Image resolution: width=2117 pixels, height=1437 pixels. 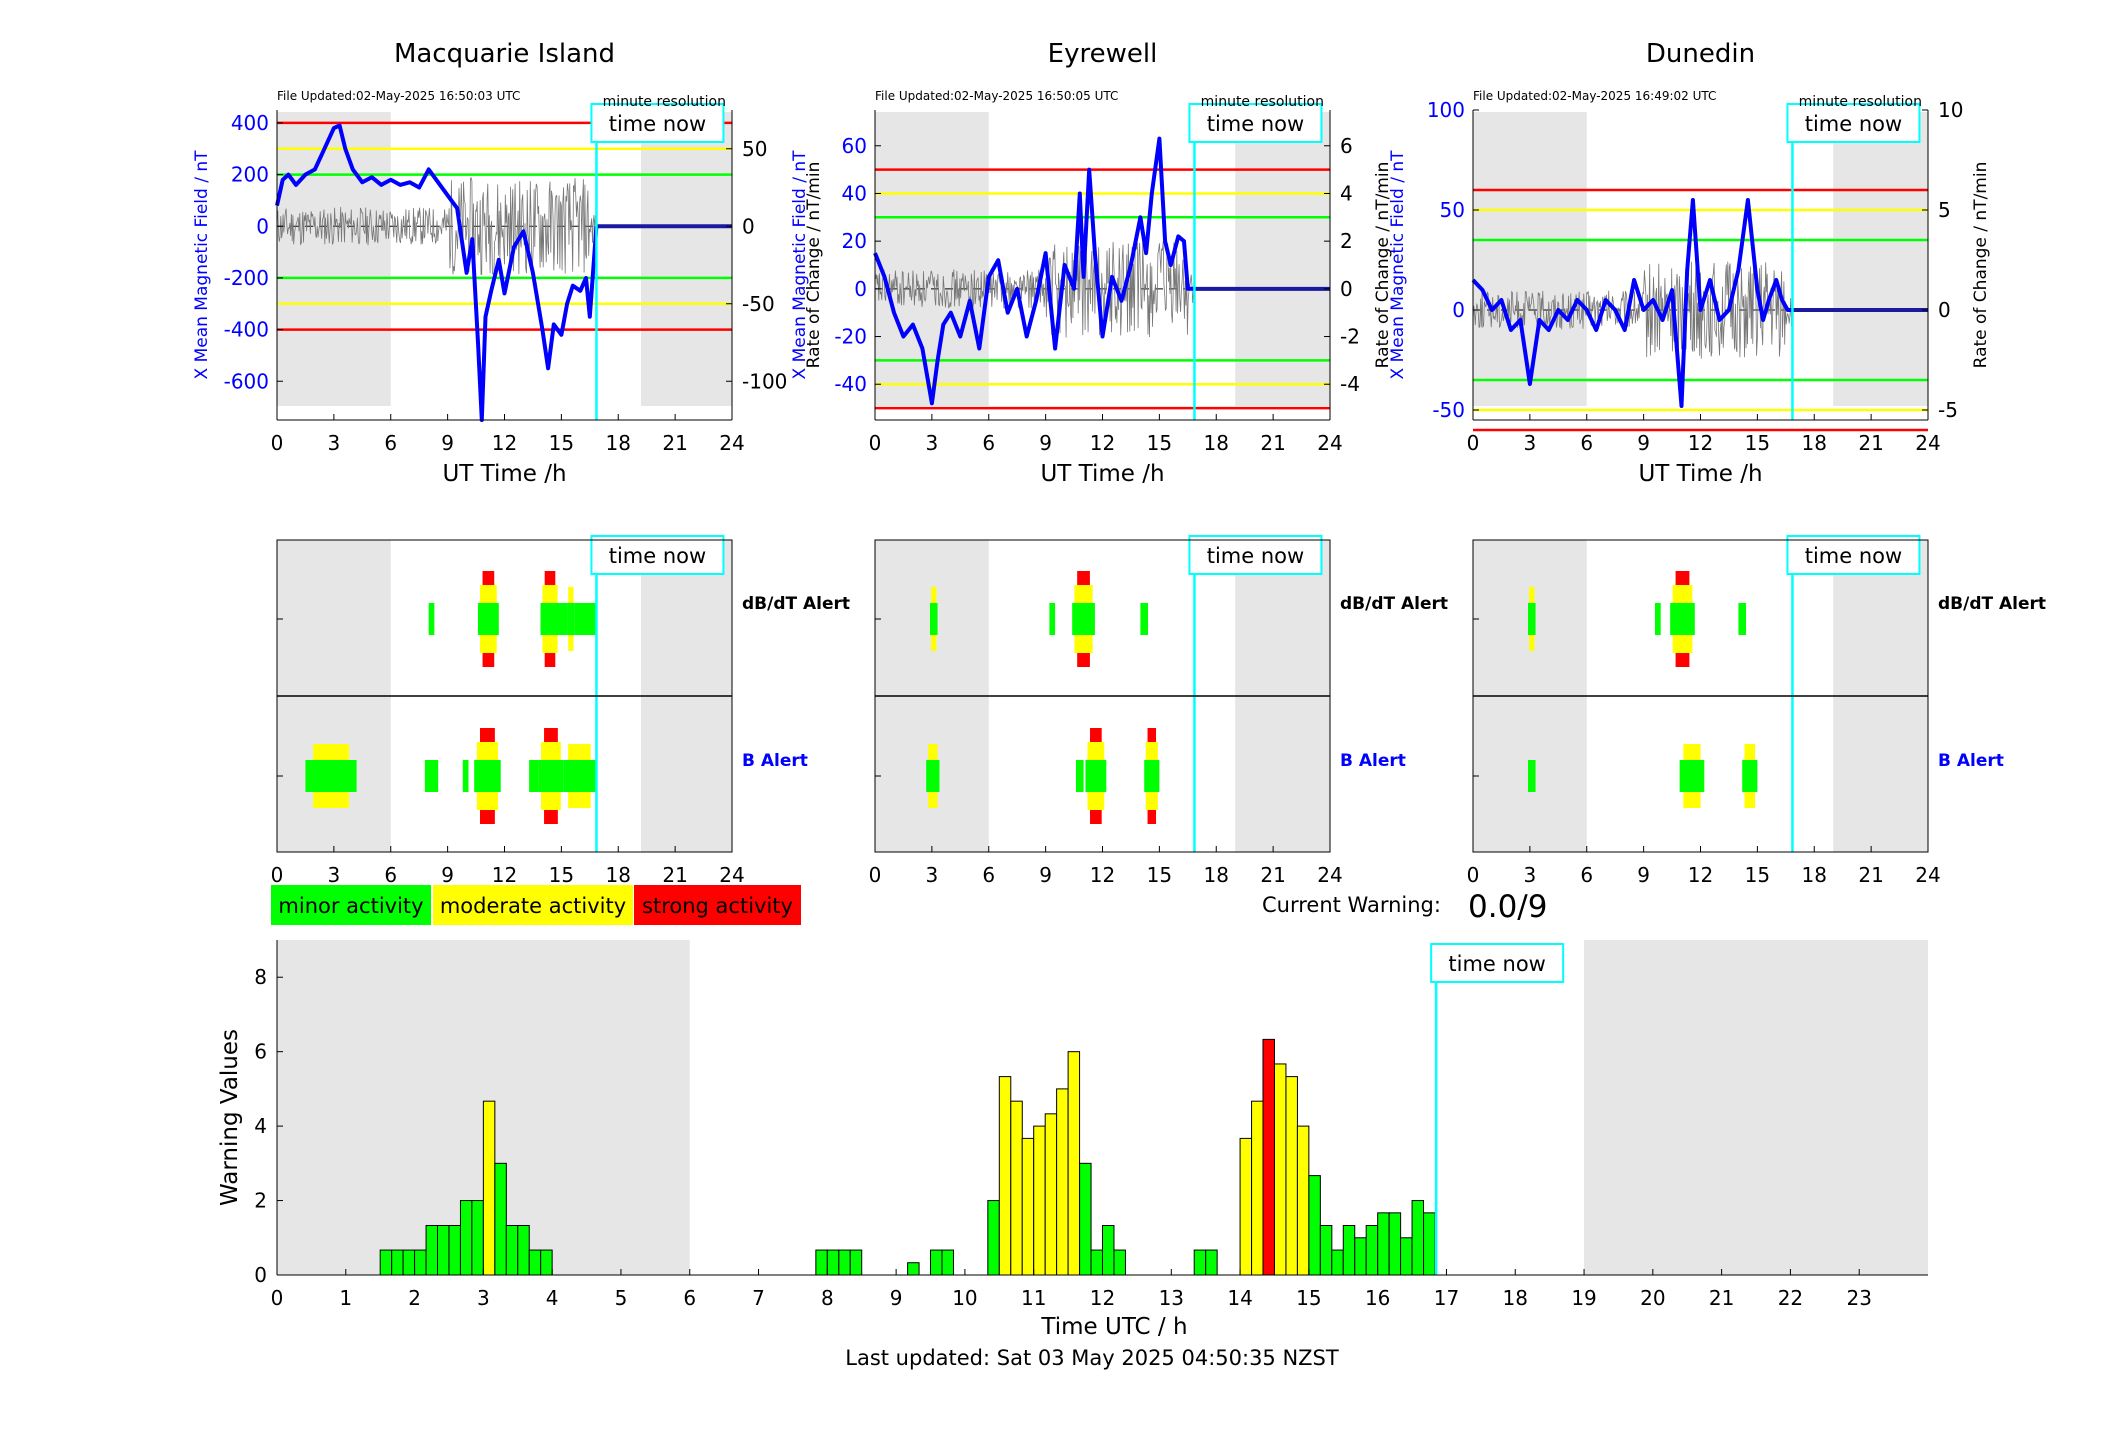 I want to click on x-tick-label: 6, so click(x=988, y=443).